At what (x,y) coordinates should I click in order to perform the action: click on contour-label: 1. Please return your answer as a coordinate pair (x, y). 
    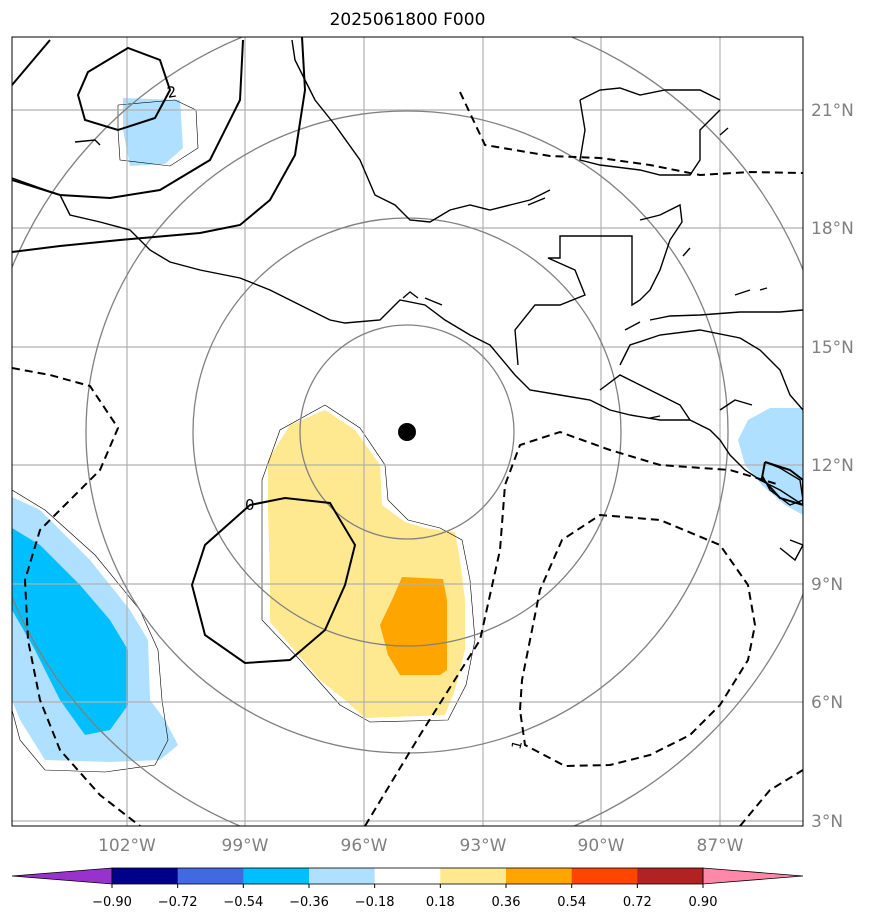
    Looking at the image, I should click on (517, 745).